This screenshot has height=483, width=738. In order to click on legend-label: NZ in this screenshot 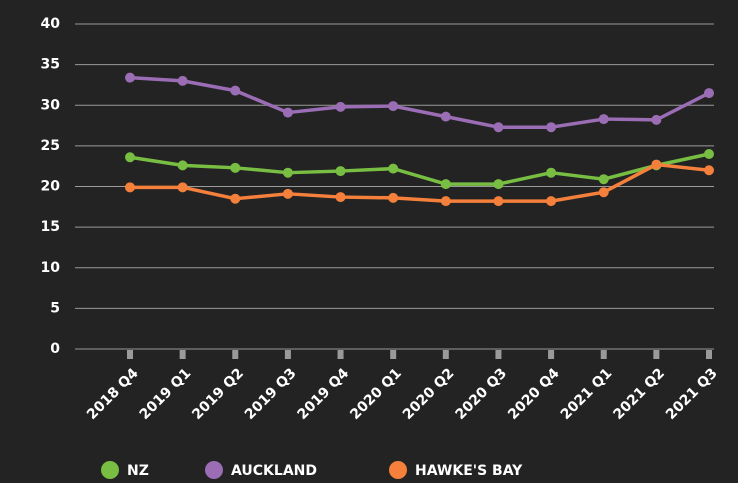, I will do `click(138, 471)`.